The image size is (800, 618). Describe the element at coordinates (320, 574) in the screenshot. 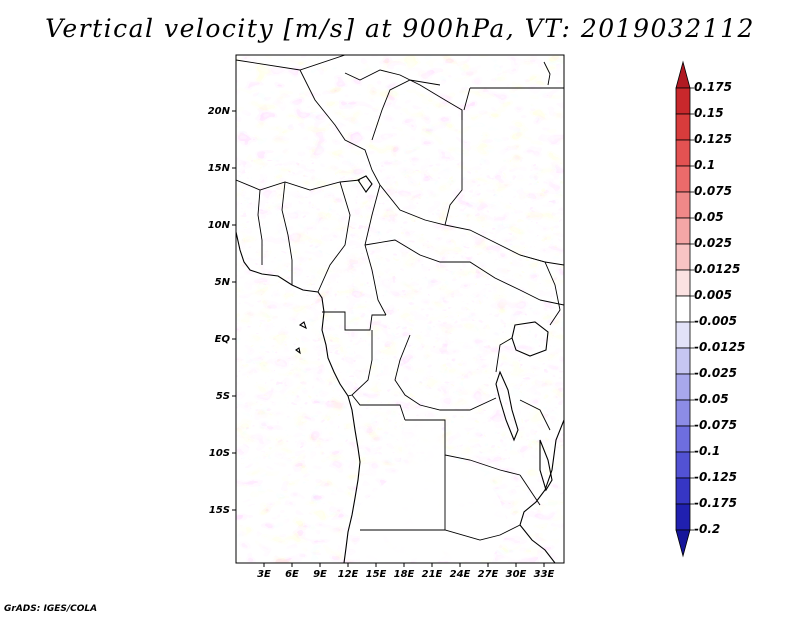

I see `lon-label: 9E` at that location.